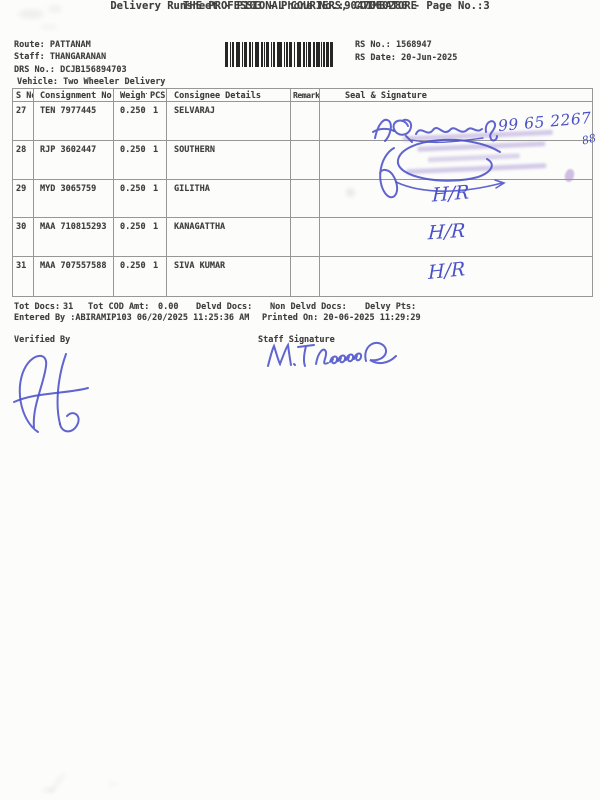  I want to click on cell-consignment: MYD 3065759, so click(74, 199).